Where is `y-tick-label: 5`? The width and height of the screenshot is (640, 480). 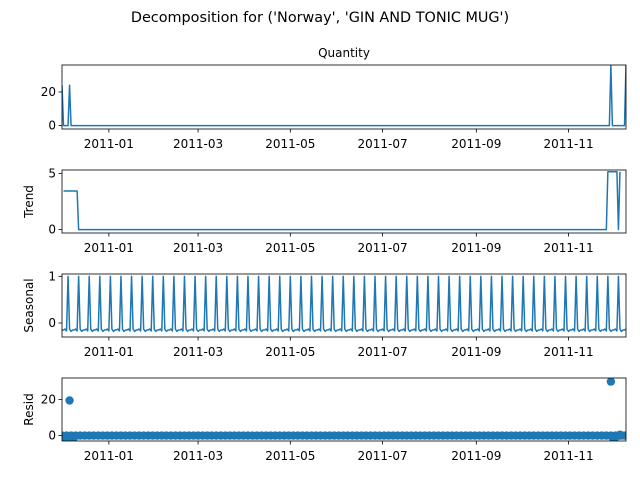 y-tick-label: 5 is located at coordinates (52, 173).